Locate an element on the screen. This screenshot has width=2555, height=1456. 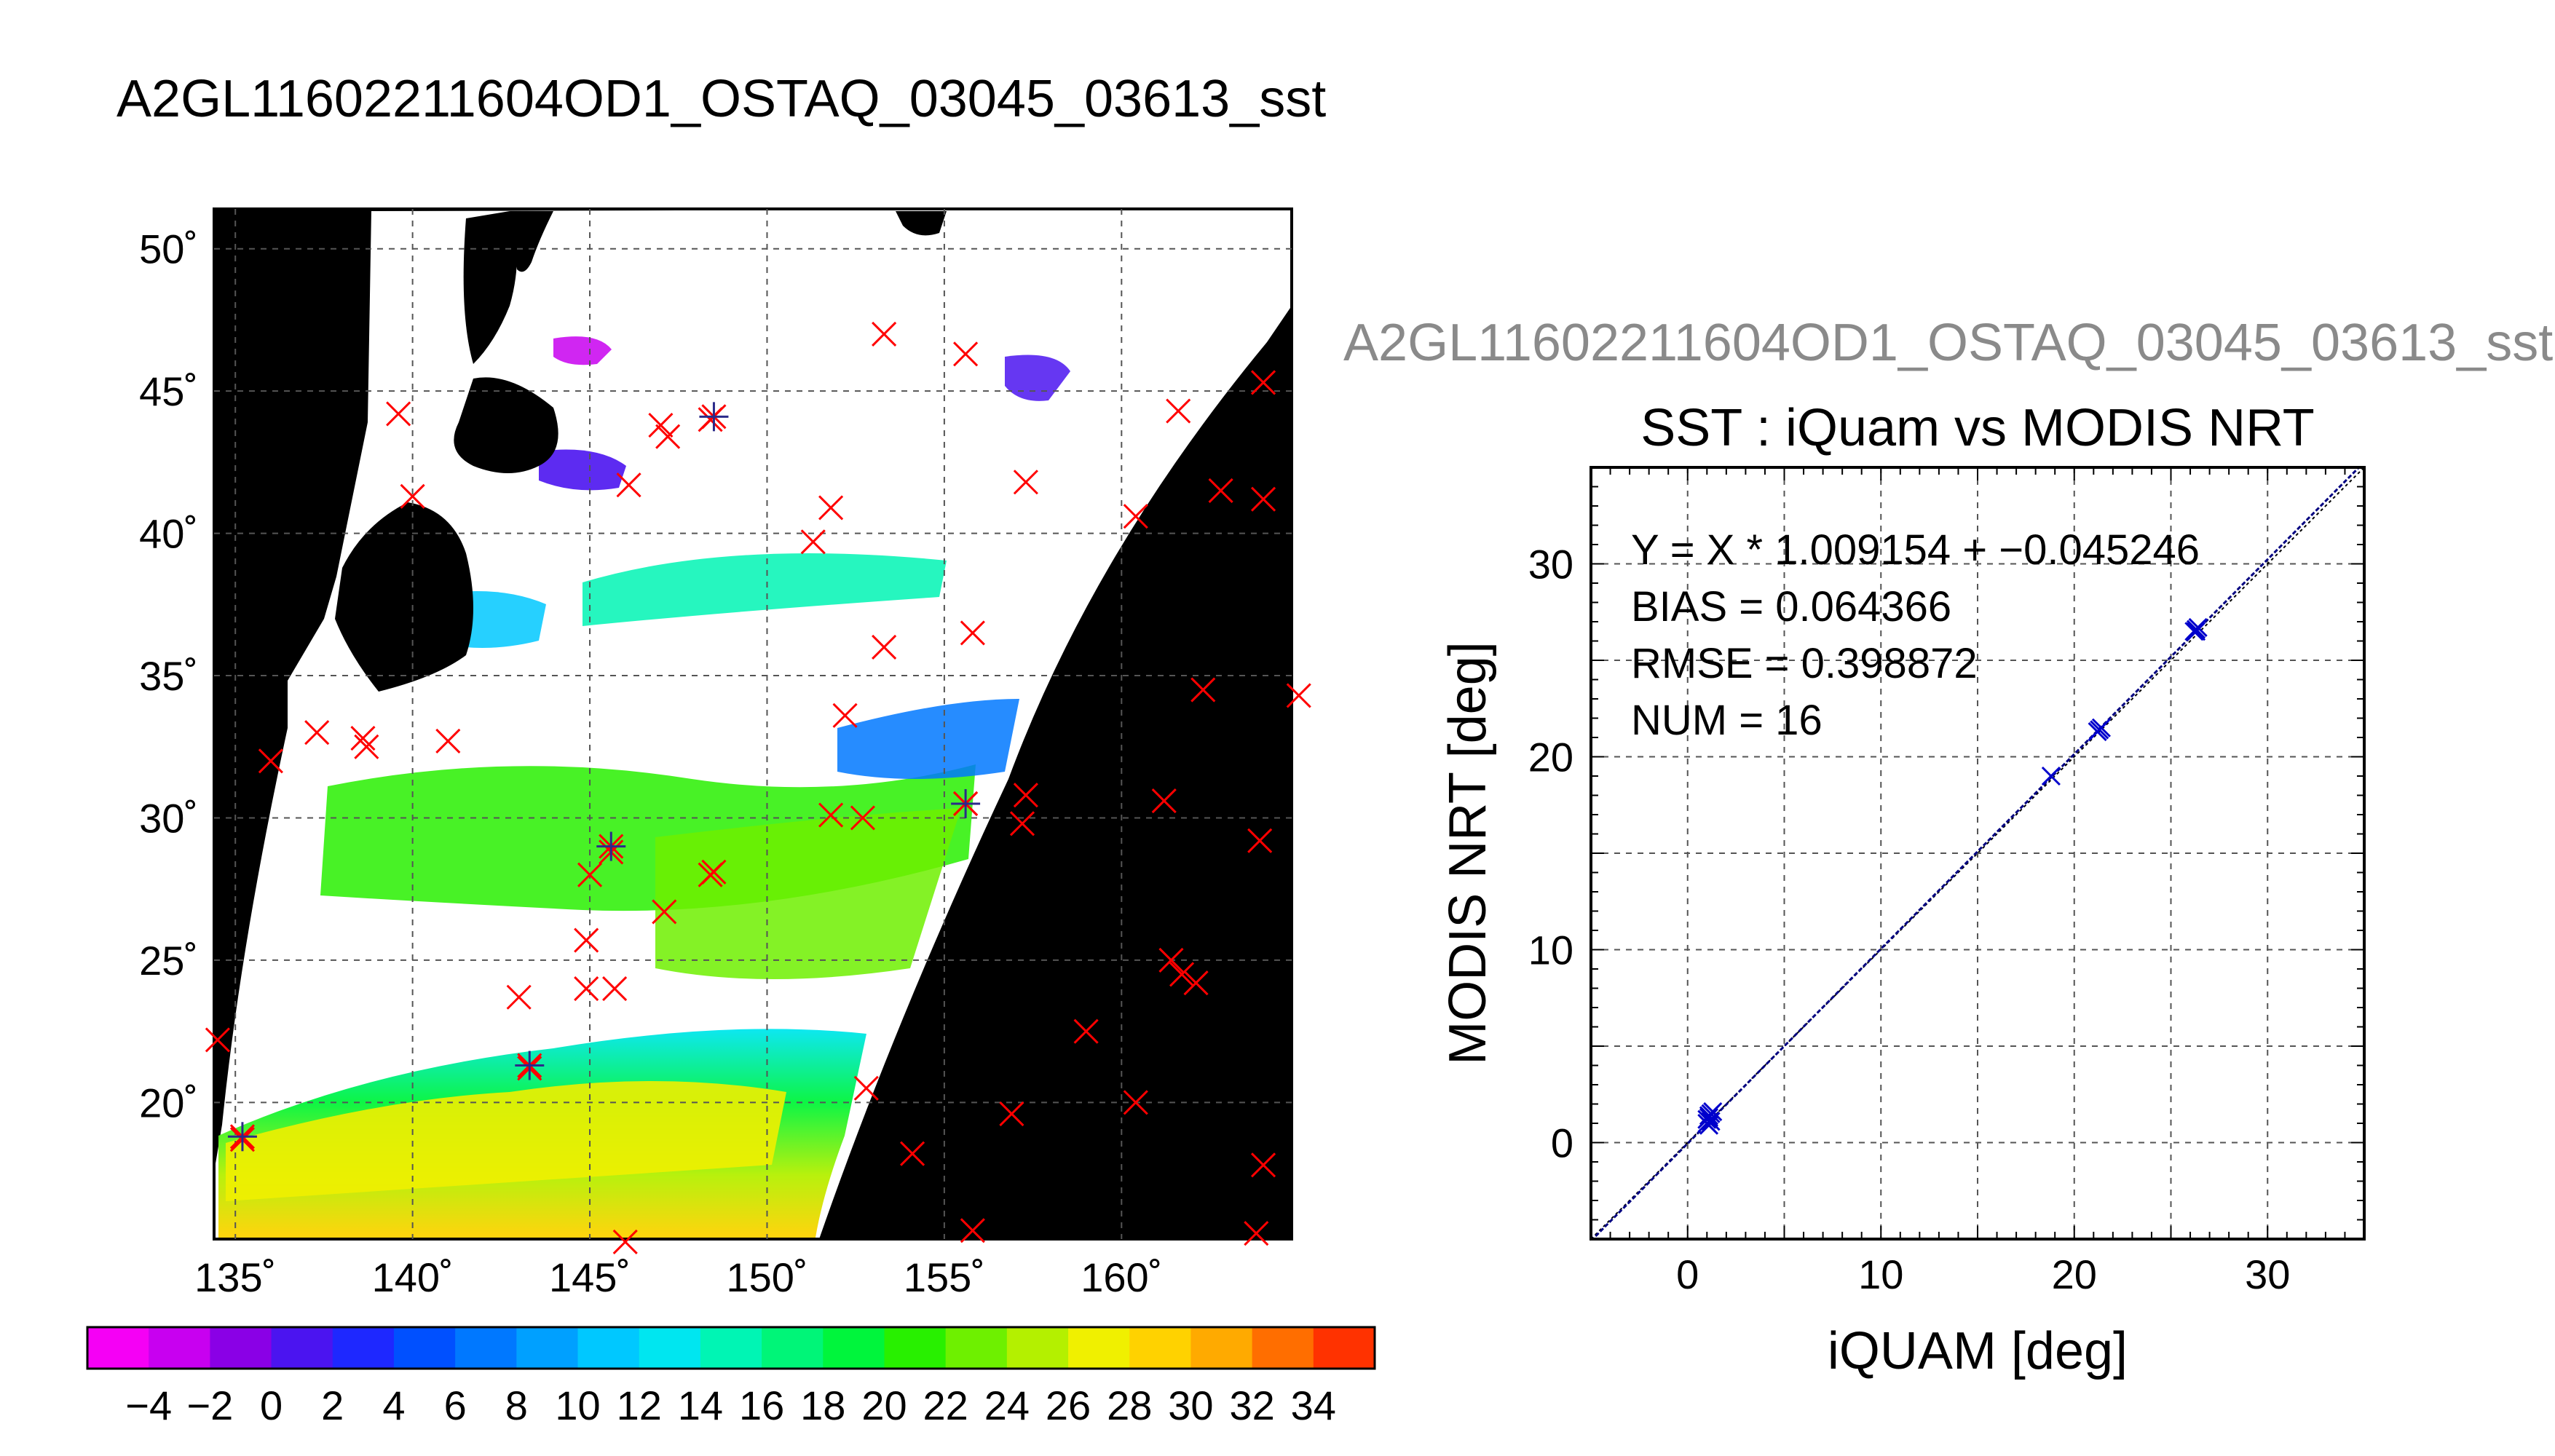
sst-patch-purple is located at coordinates (582, 470).